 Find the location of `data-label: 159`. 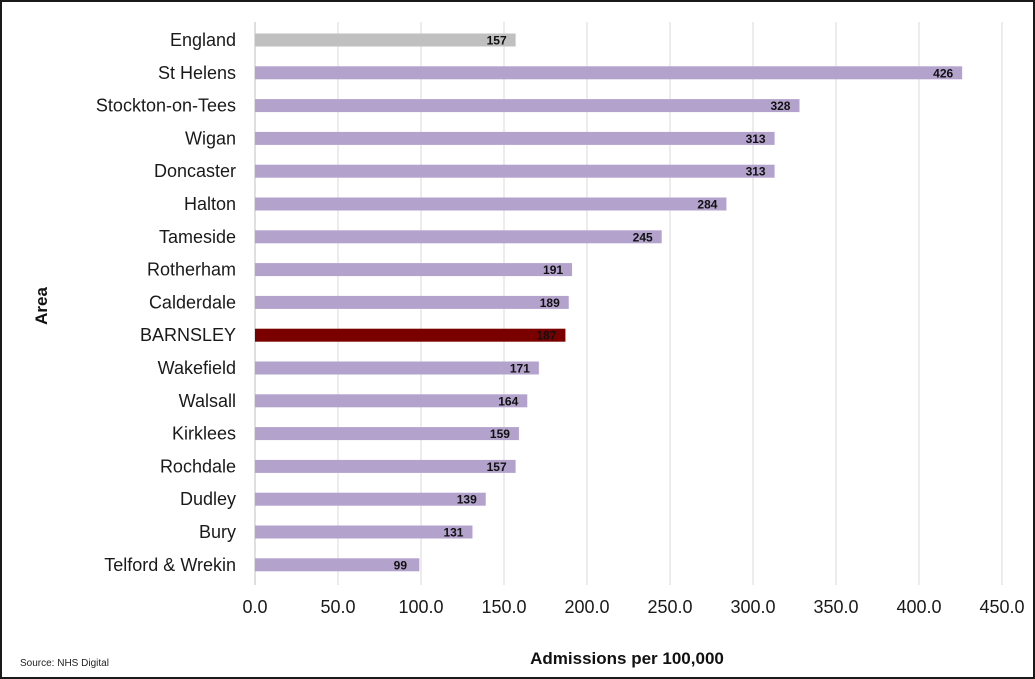

data-label: 159 is located at coordinates (500, 434).